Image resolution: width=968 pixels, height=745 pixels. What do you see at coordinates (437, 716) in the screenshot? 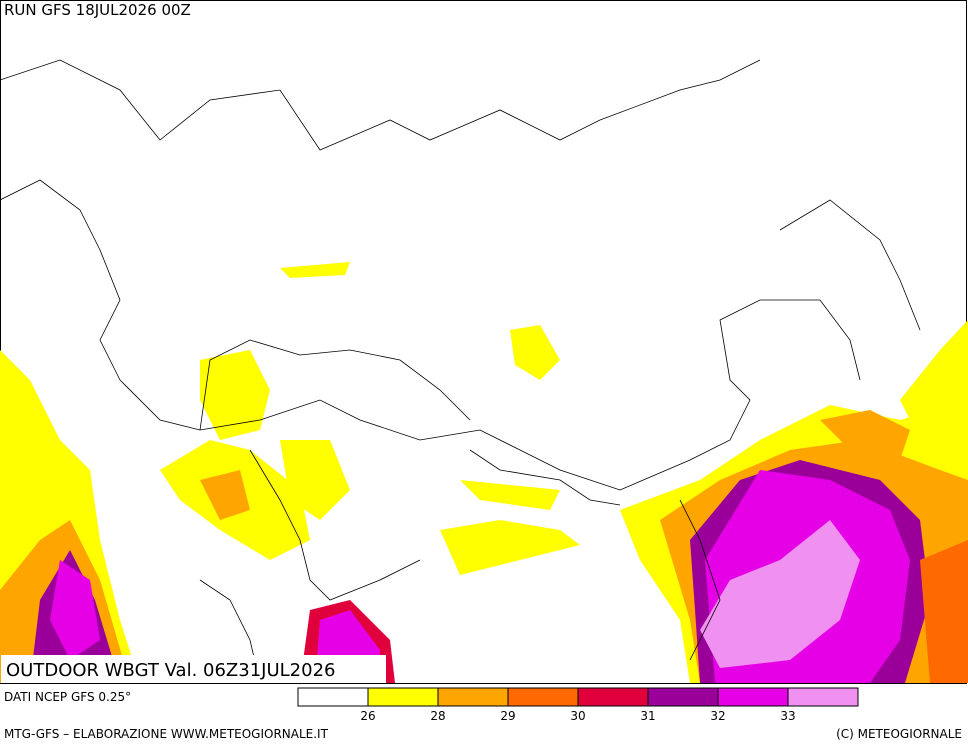
I see `legend-tick-label: 28` at bounding box center [437, 716].